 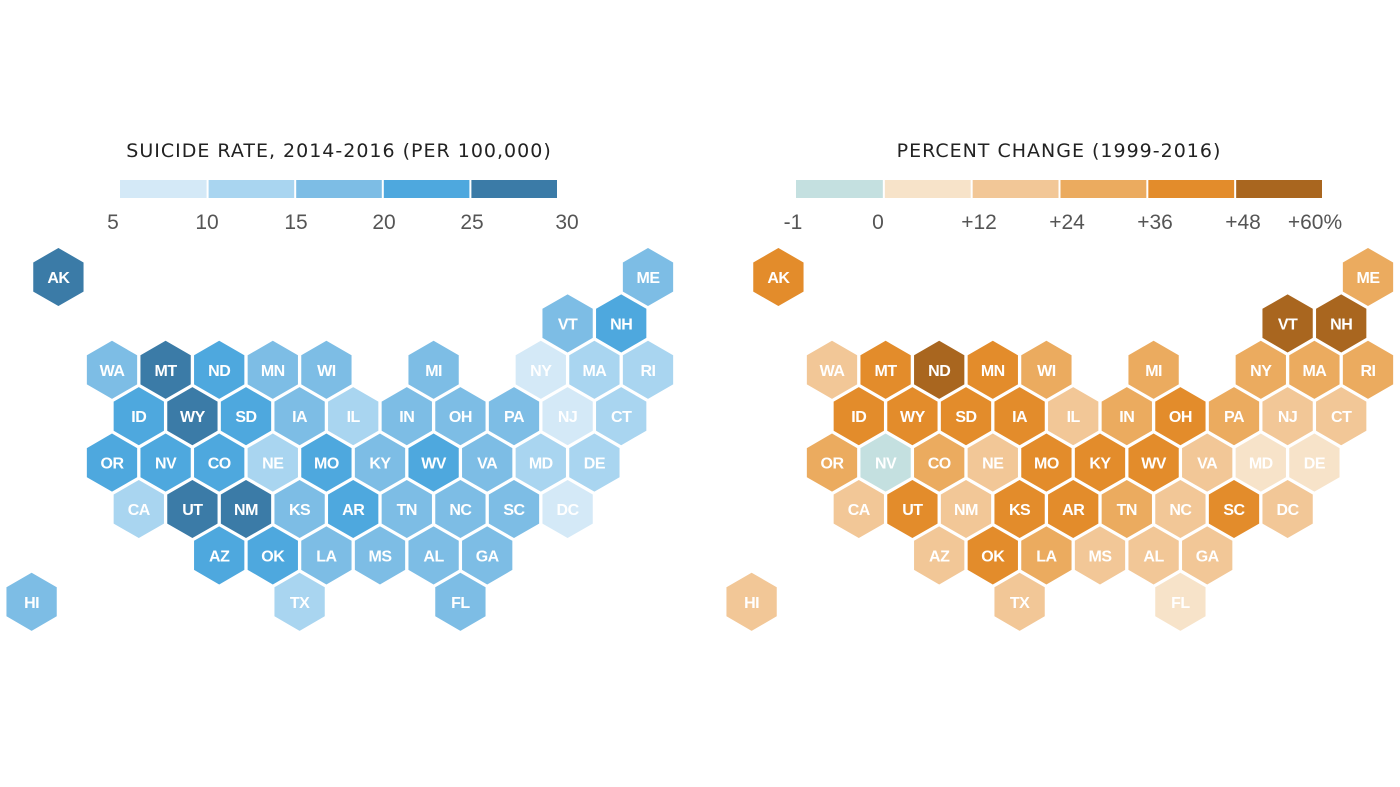 I want to click on state-hex-ga: GA, so click(x=1207, y=555).